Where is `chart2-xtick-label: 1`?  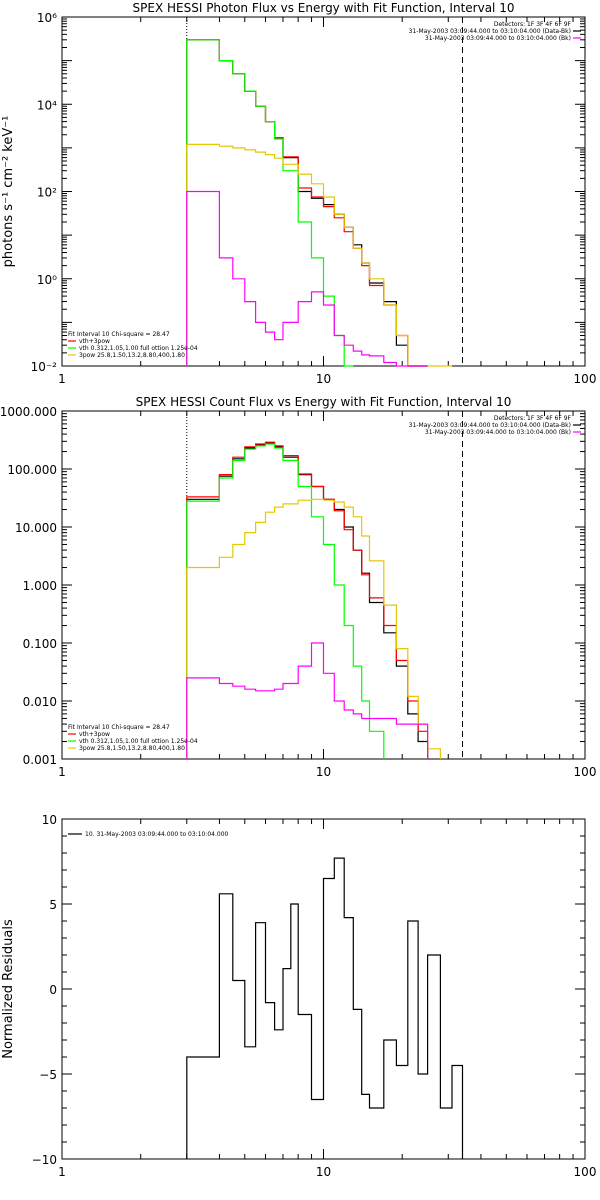 chart2-xtick-label: 1 is located at coordinates (62, 772).